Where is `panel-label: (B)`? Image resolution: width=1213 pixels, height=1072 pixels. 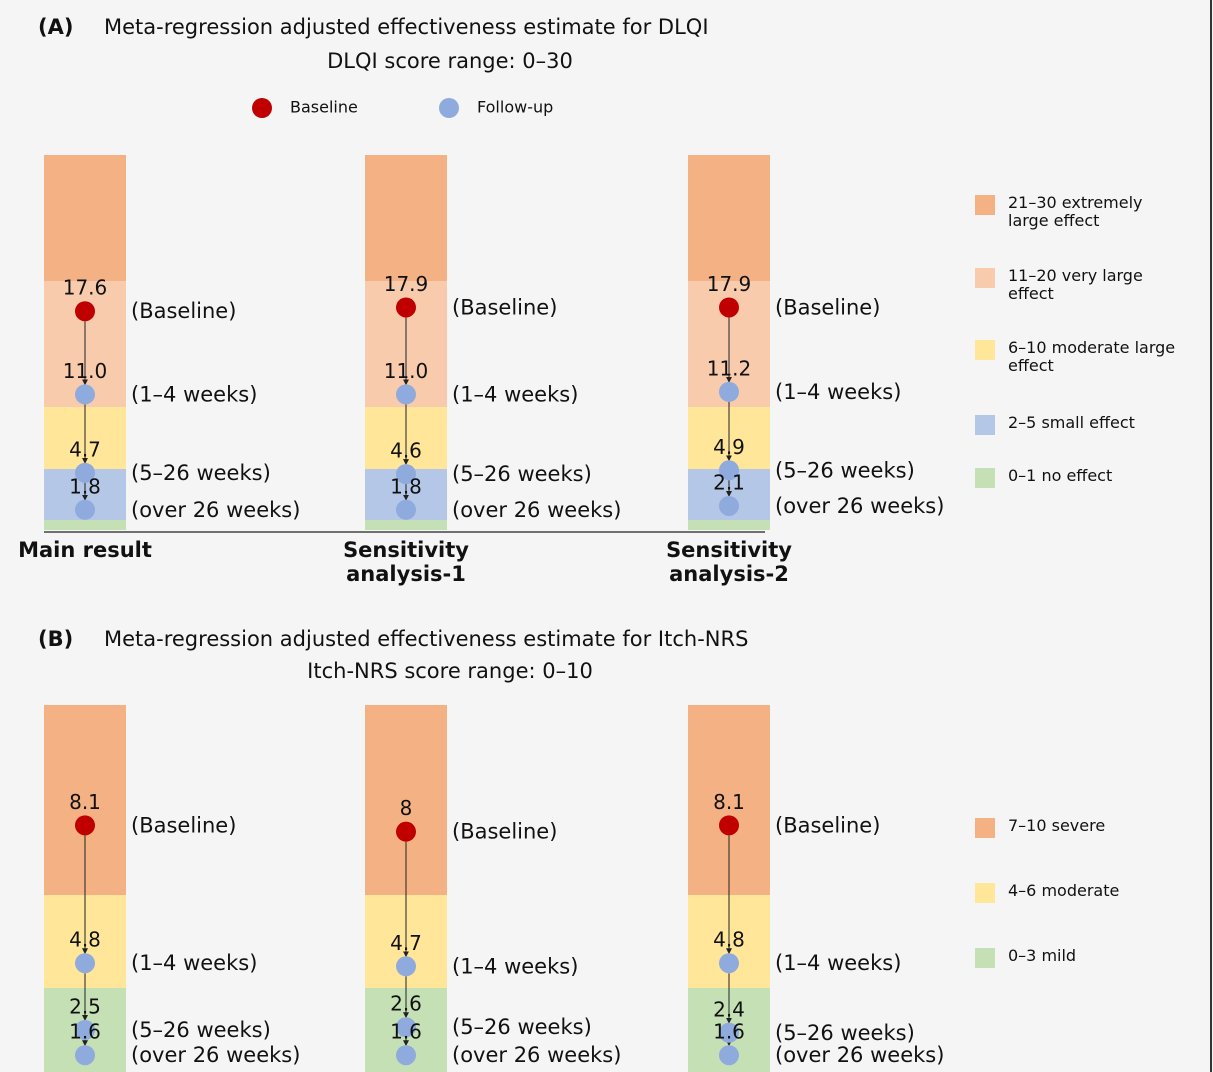
panel-label: (B) is located at coordinates (55, 639).